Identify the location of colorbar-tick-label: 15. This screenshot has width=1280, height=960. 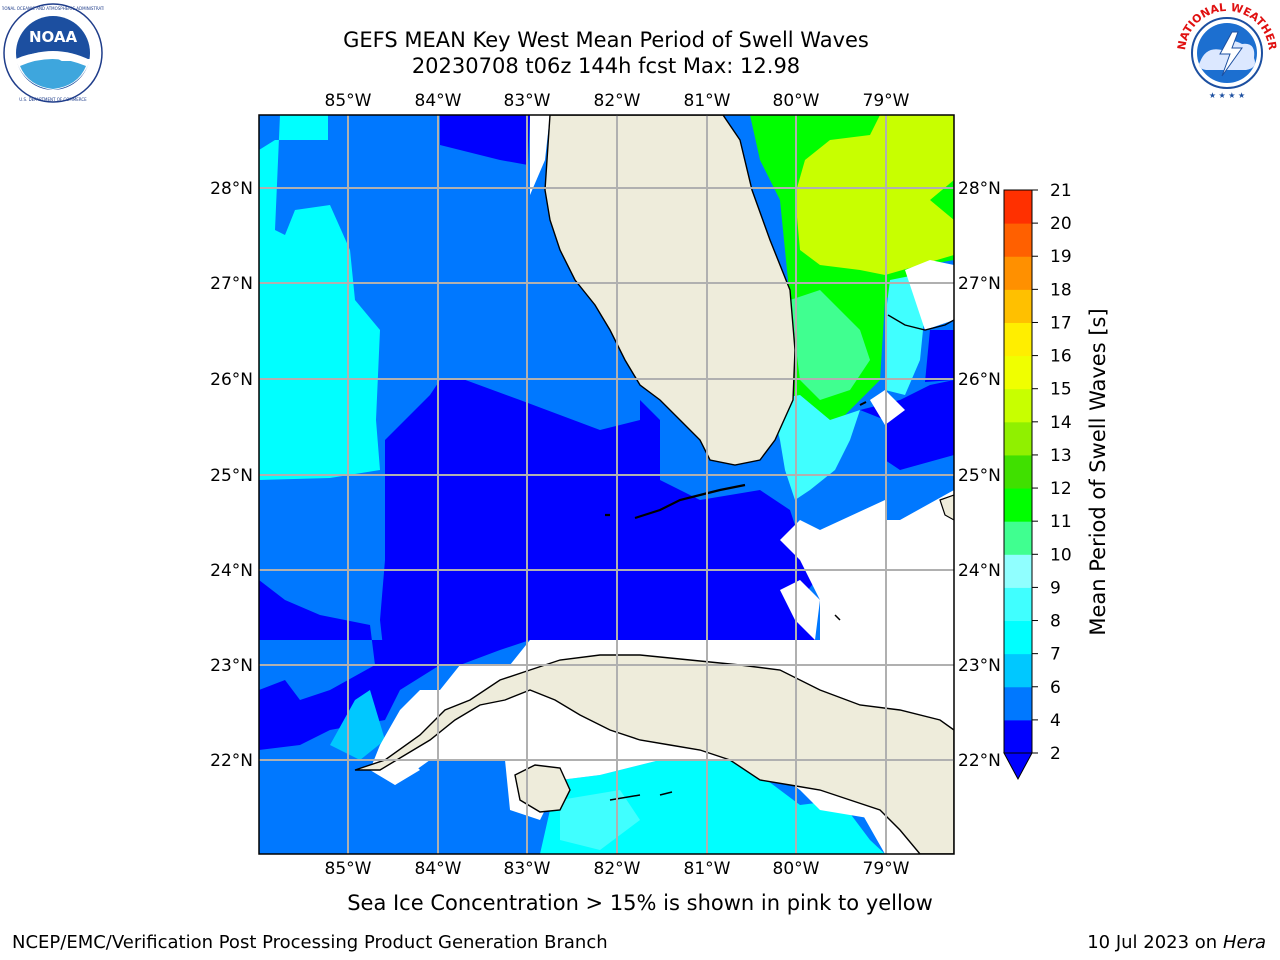
(1061, 390).